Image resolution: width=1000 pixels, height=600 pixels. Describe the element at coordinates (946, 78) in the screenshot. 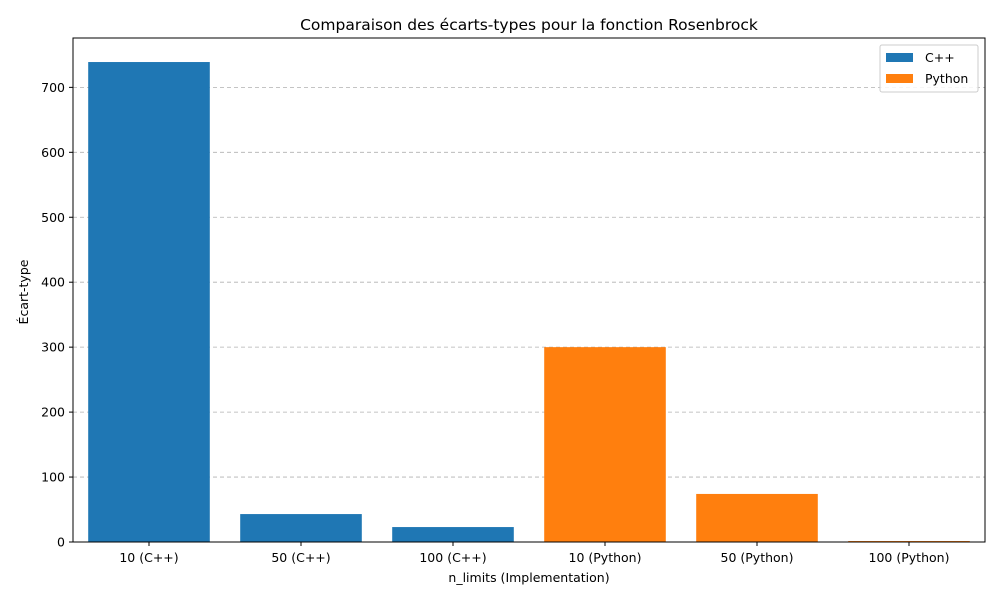

I see `legend-label: Python` at that location.